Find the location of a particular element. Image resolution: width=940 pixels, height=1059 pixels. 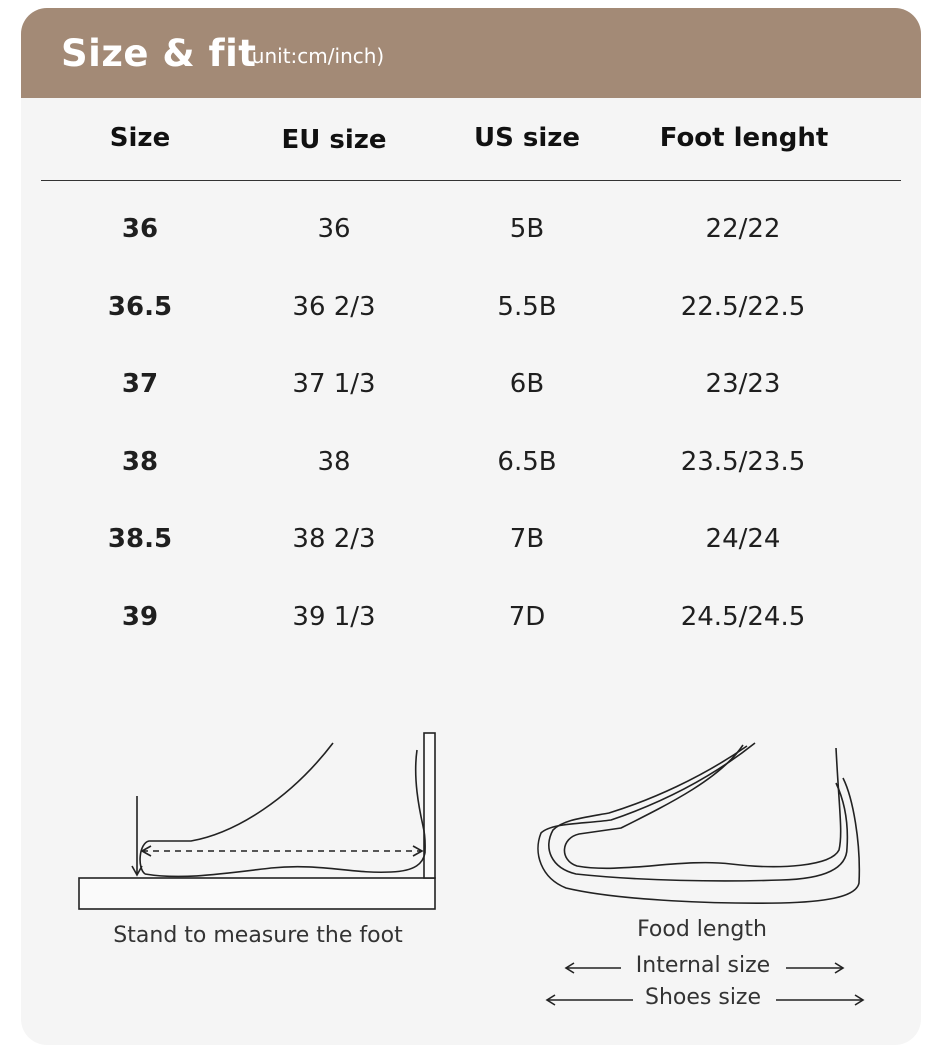

table-cell-size: 38.5 is located at coordinates (140, 539).